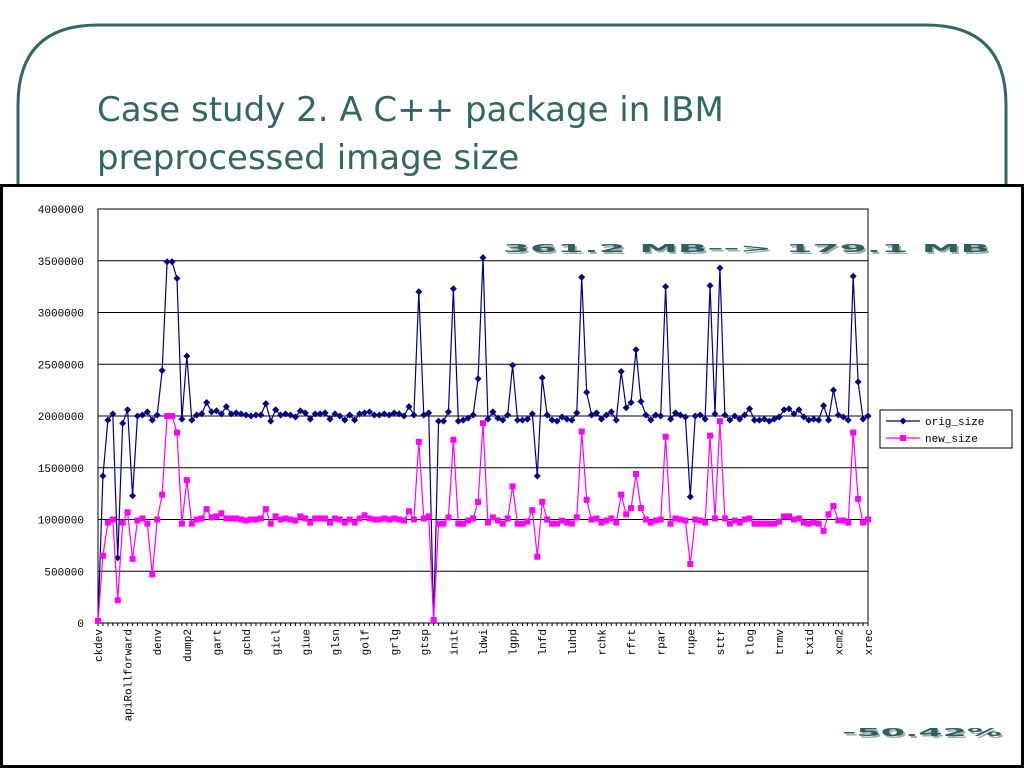 This screenshot has height=768, width=1024. Describe the element at coordinates (485, 642) in the screenshot. I see `x-tick-label: ldwi` at that location.